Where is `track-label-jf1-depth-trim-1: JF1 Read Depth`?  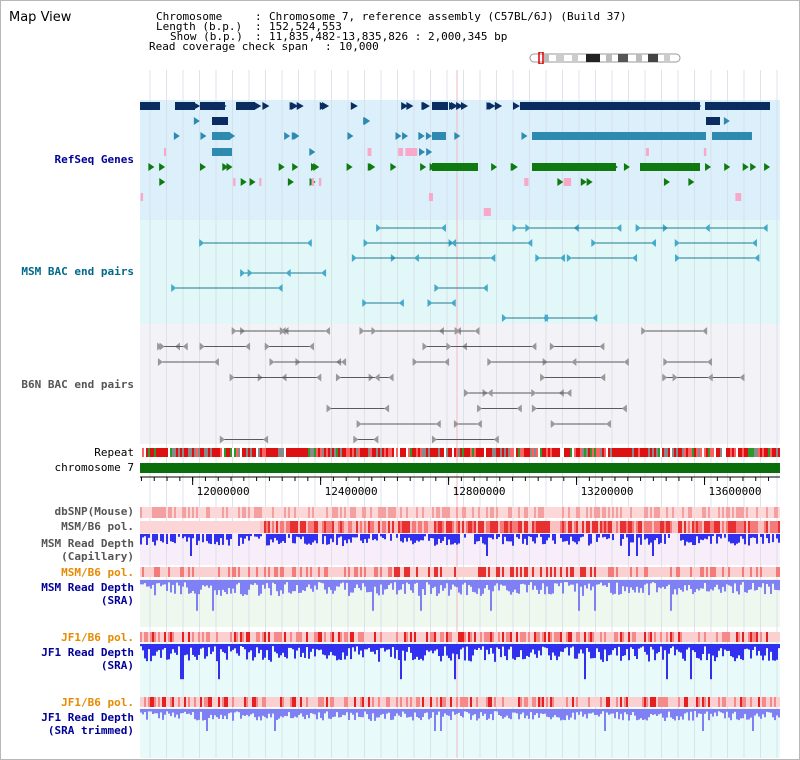 track-label-jf1-depth-trim-1: JF1 Read Depth is located at coordinates (87, 717).